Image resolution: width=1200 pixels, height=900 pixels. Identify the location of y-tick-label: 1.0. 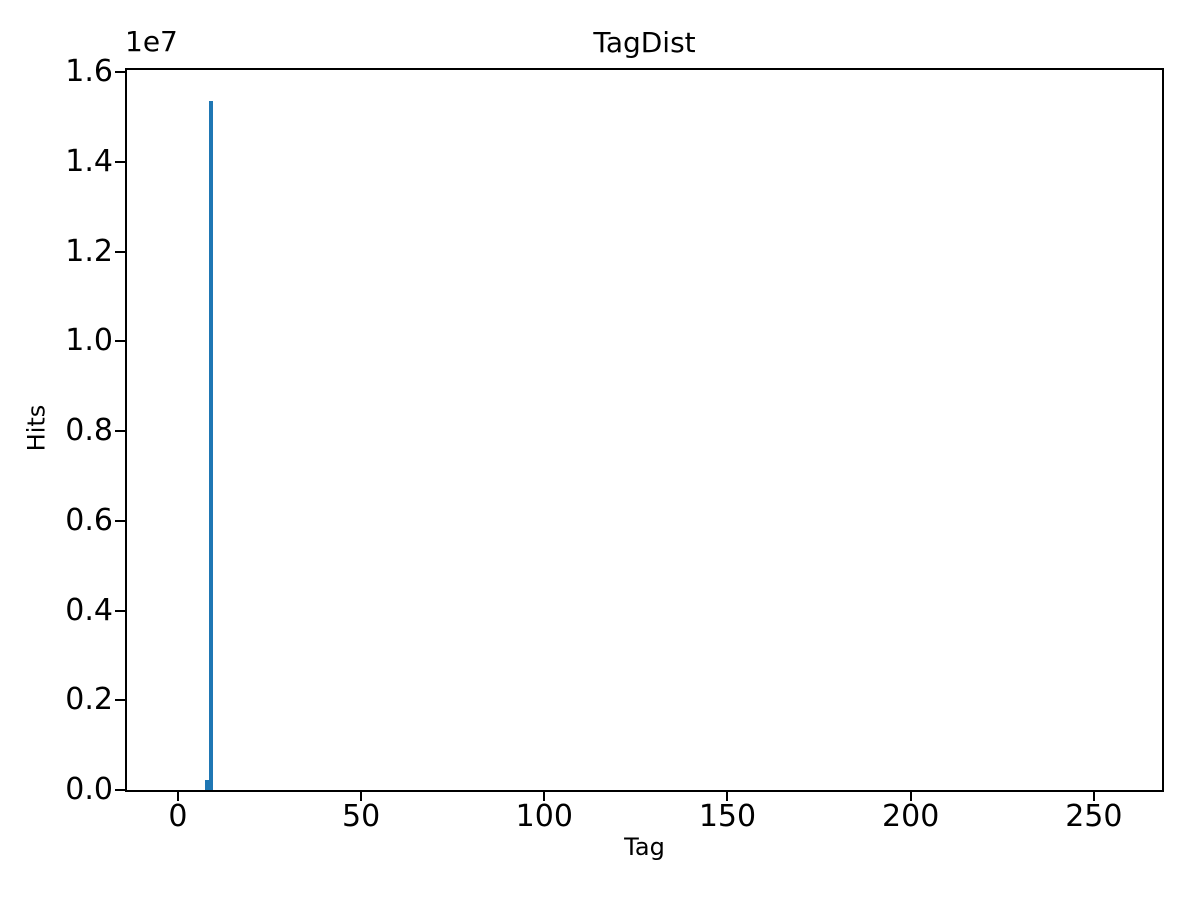
(89, 341).